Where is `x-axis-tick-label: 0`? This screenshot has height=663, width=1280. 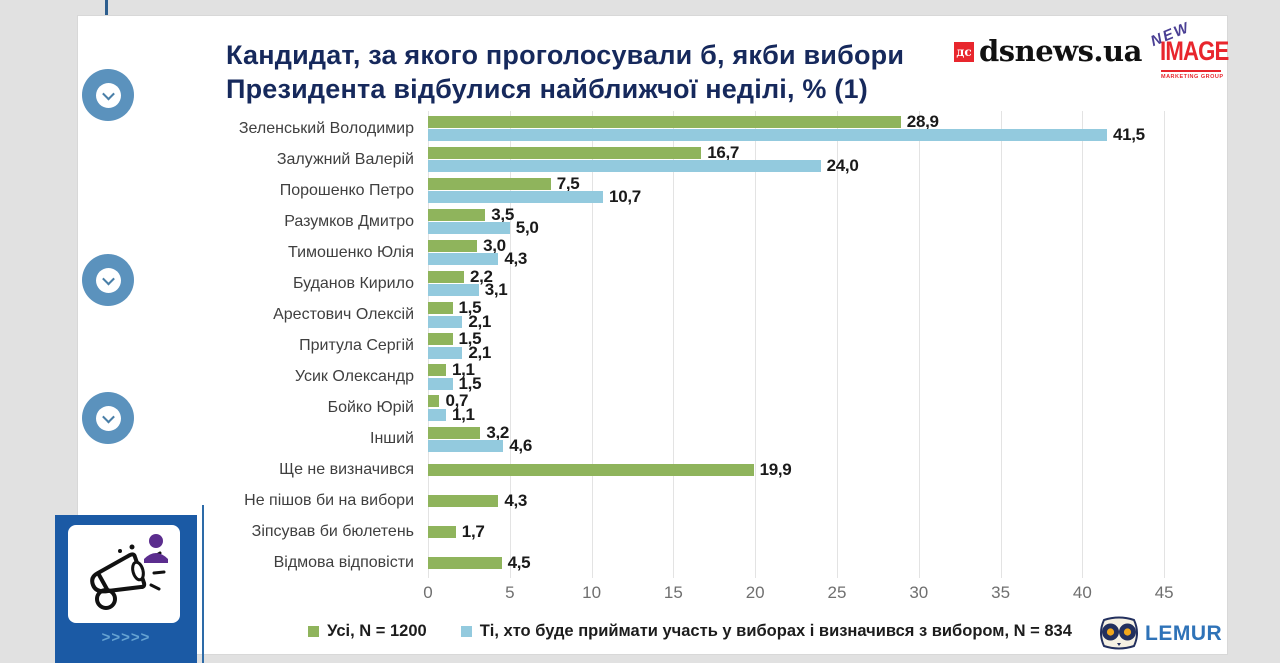
x-axis-tick-label: 0 is located at coordinates (428, 592).